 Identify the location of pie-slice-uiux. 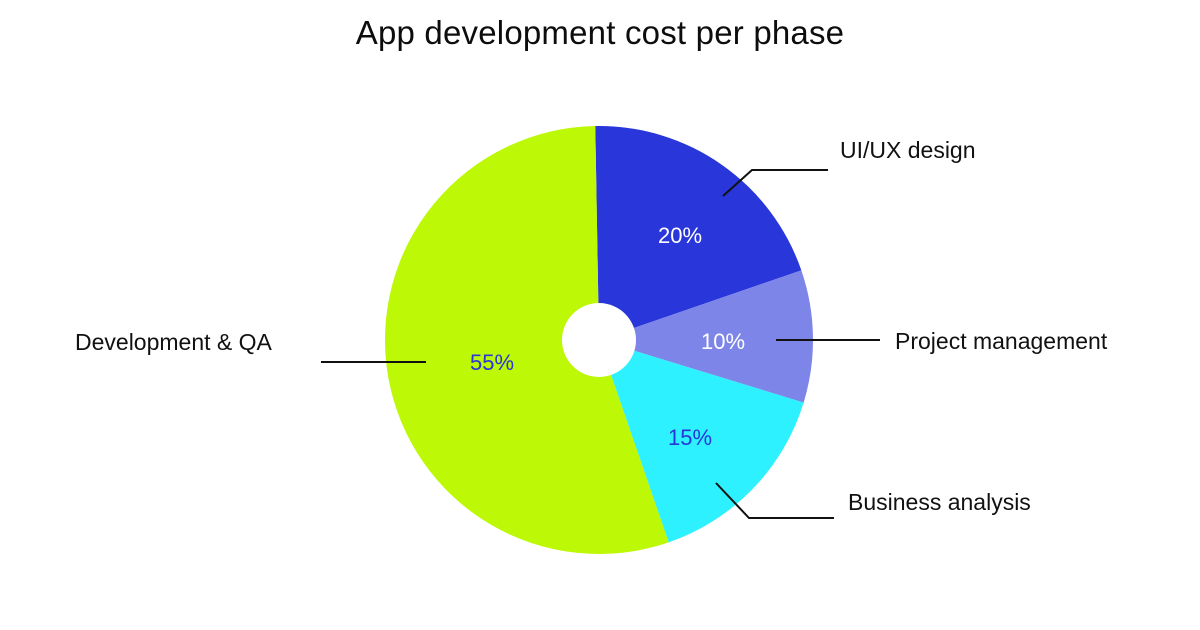
(698, 232).